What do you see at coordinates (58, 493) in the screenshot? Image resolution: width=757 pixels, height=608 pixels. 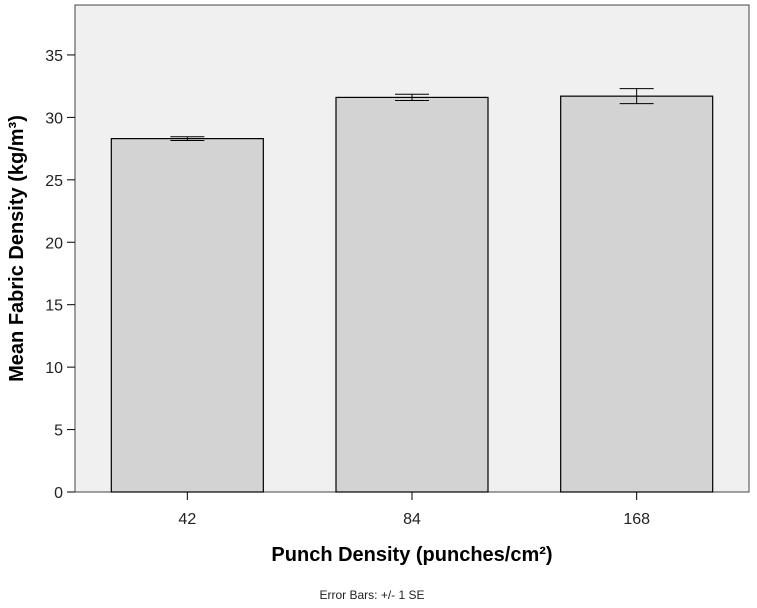 I see `y-tick-label: 0` at bounding box center [58, 493].